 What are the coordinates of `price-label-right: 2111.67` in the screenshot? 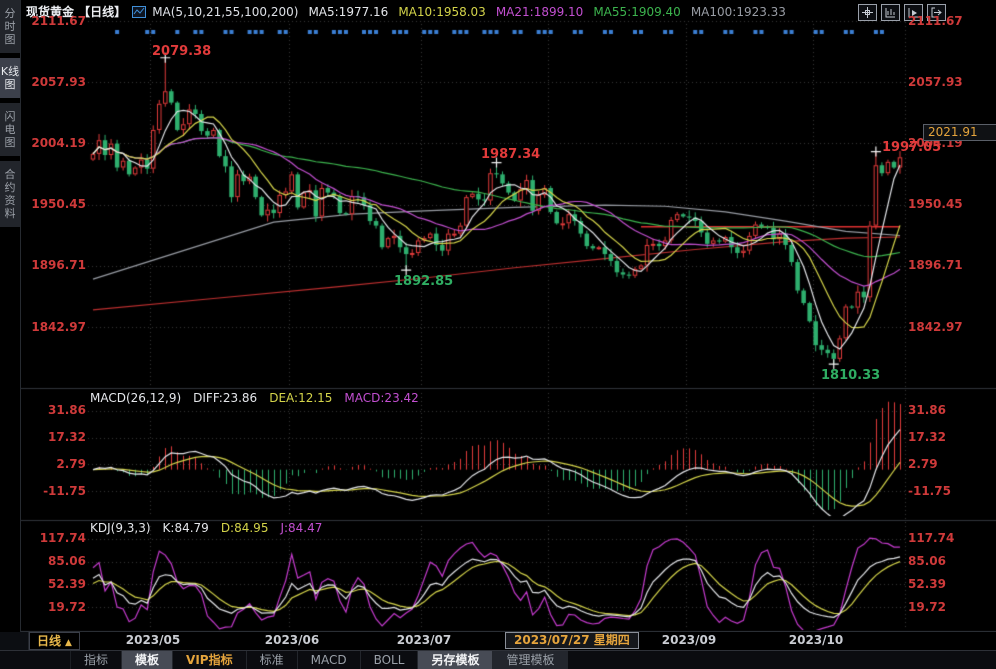 It's located at (935, 21).